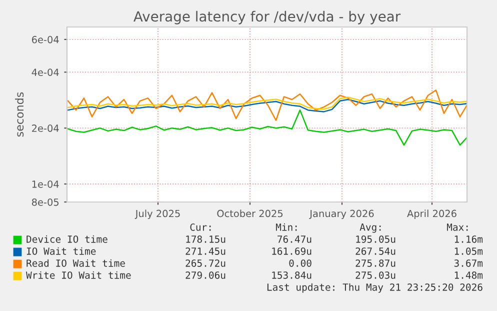 Image resolution: width=497 pixels, height=311 pixels. I want to click on y-tick-label: 2e-04, so click(45, 128).